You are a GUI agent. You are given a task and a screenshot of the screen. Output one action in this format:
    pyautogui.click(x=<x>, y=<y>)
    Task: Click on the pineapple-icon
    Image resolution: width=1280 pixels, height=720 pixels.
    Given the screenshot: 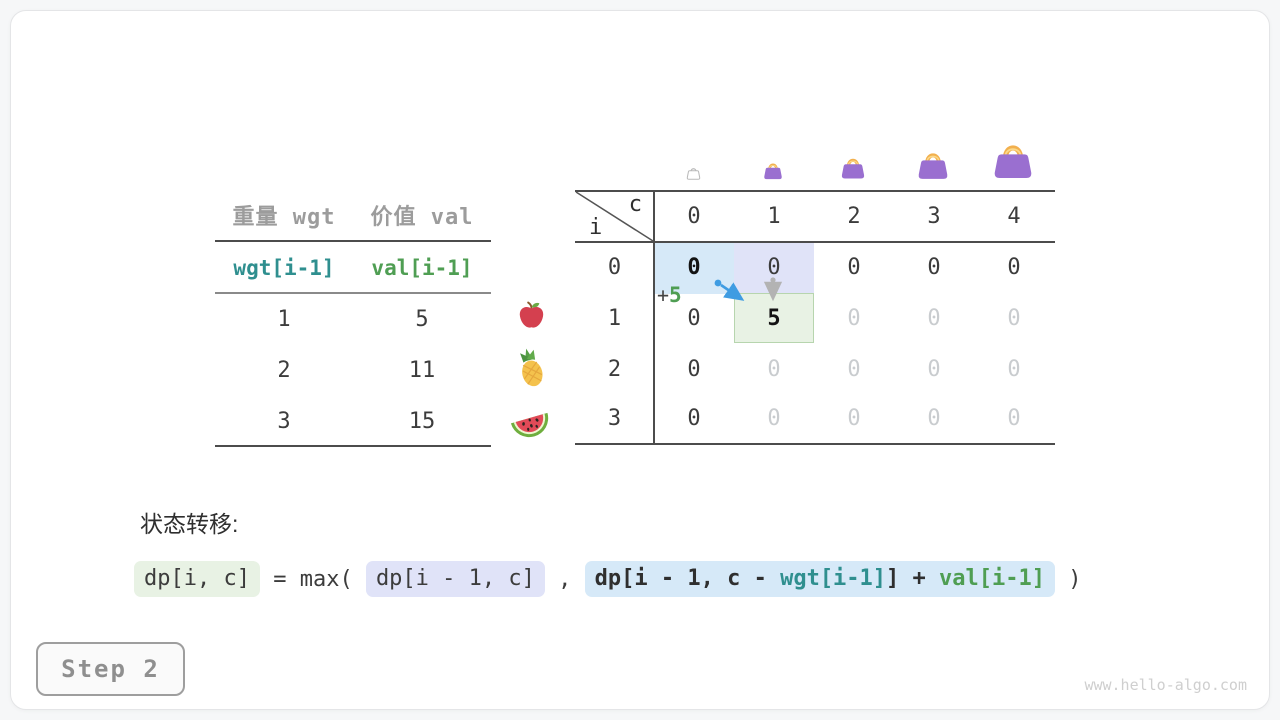 What is the action you would take?
    pyautogui.click(x=531, y=367)
    